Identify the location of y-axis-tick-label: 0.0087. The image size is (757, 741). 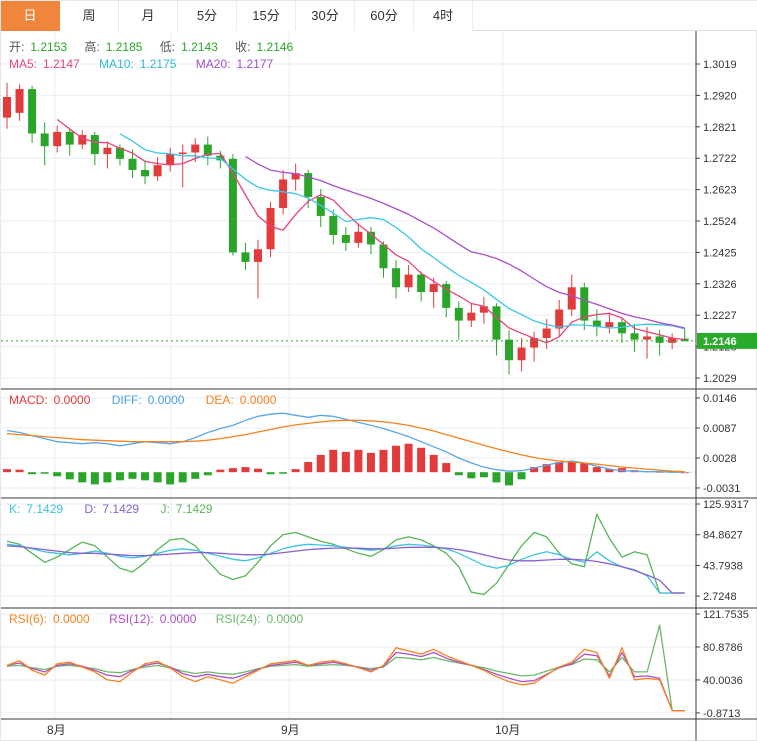
(720, 429).